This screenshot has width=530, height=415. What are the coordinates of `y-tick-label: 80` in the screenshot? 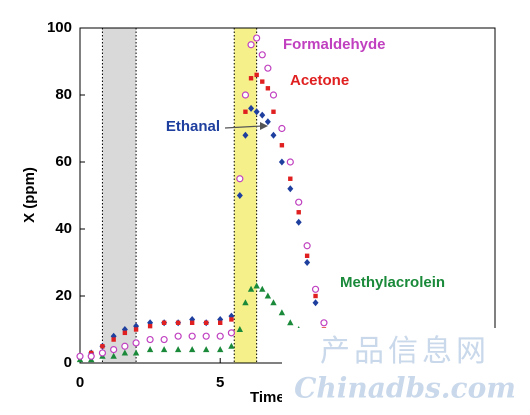 It's located at (63, 94).